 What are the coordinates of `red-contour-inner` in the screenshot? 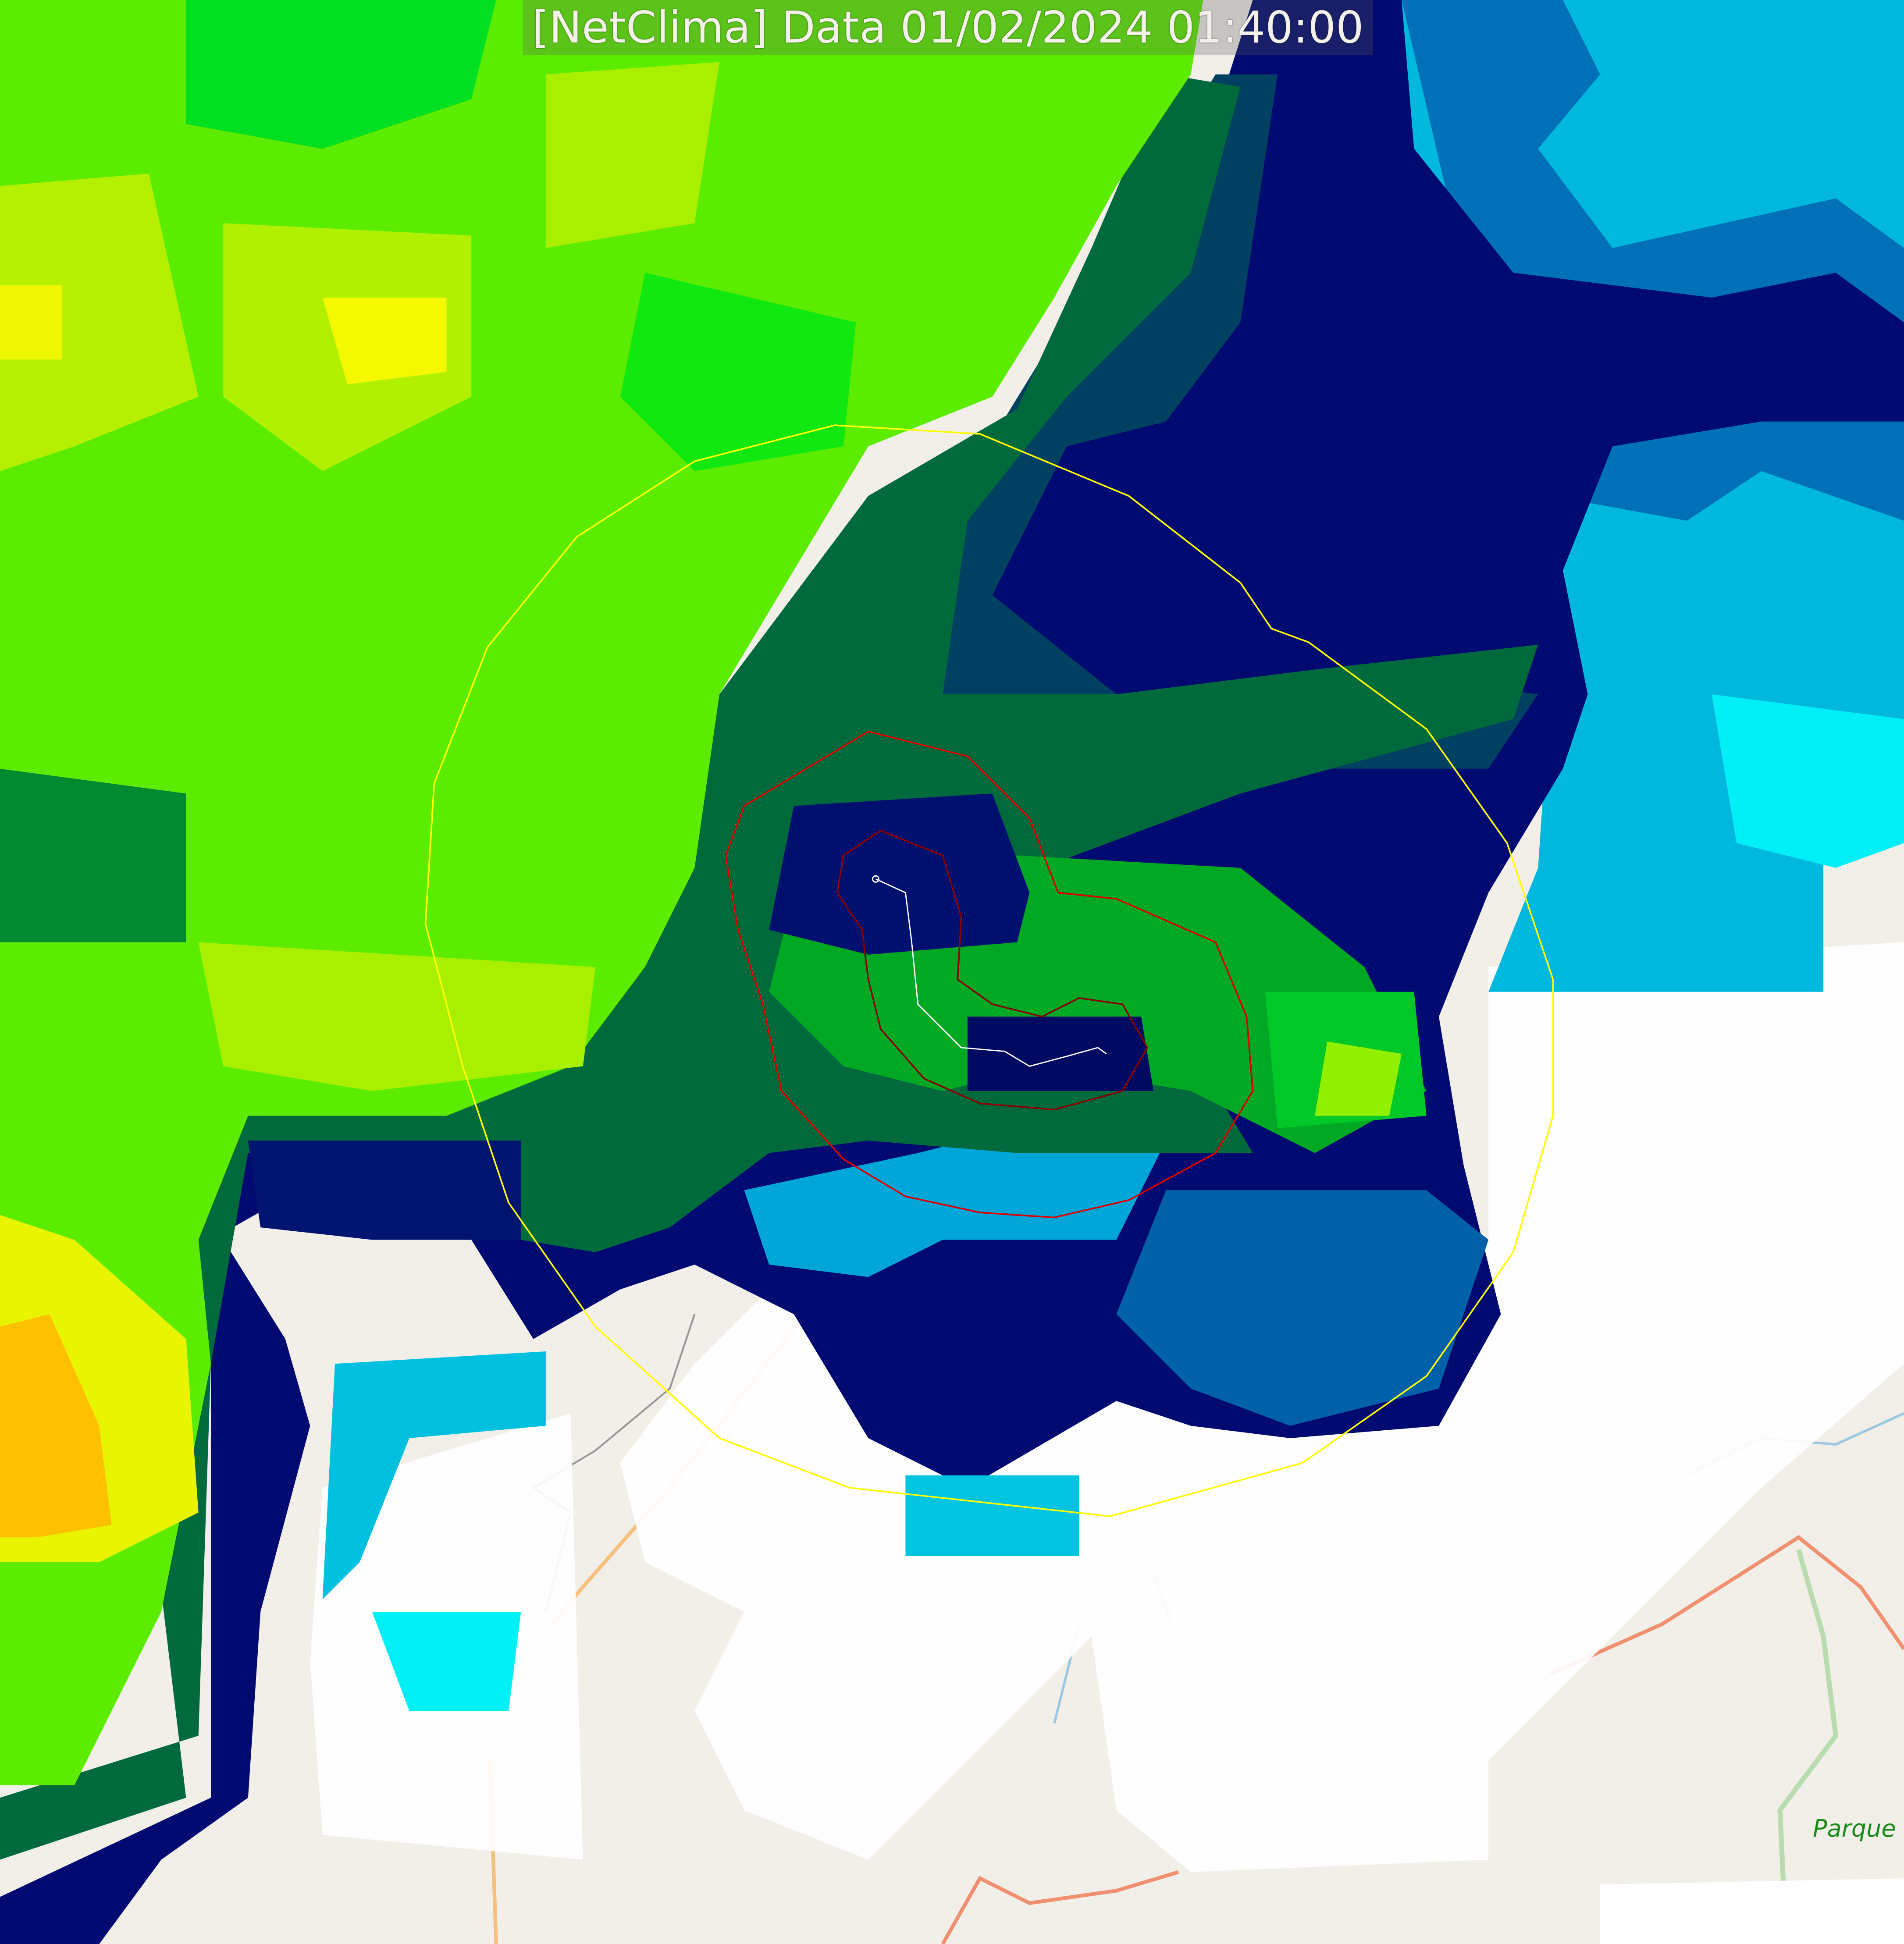 It's located at (992, 970).